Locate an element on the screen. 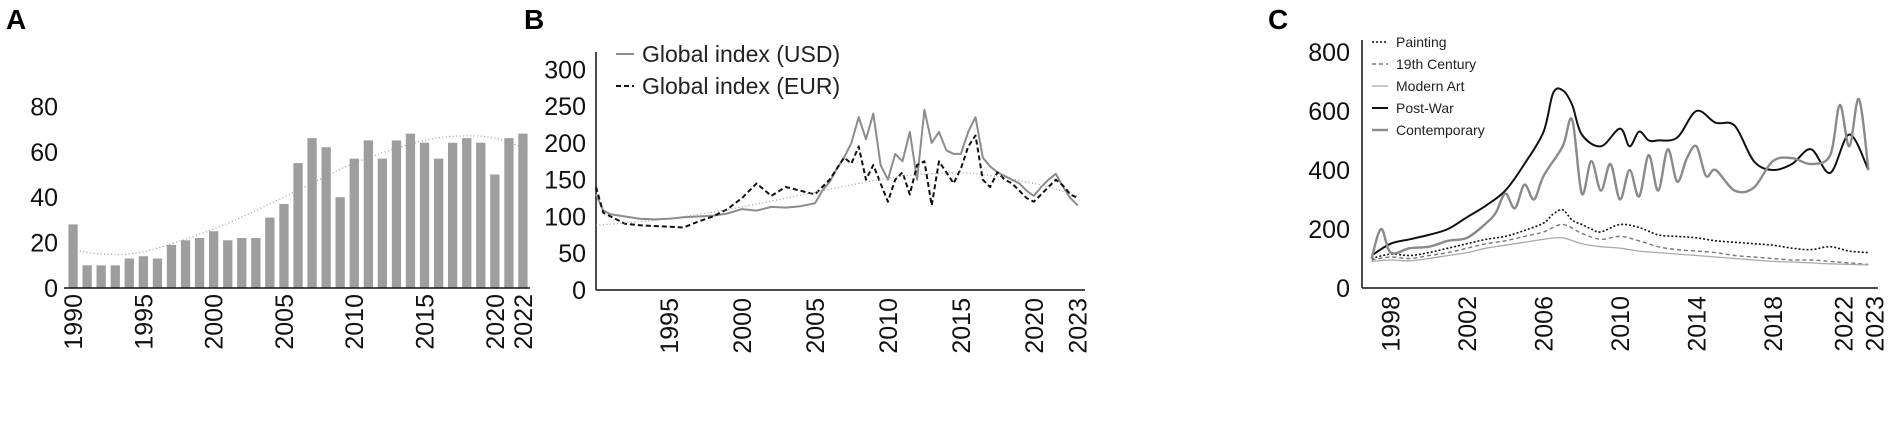 The height and width of the screenshot is (425, 1901). legend-label: Contemporary is located at coordinates (1440, 130).